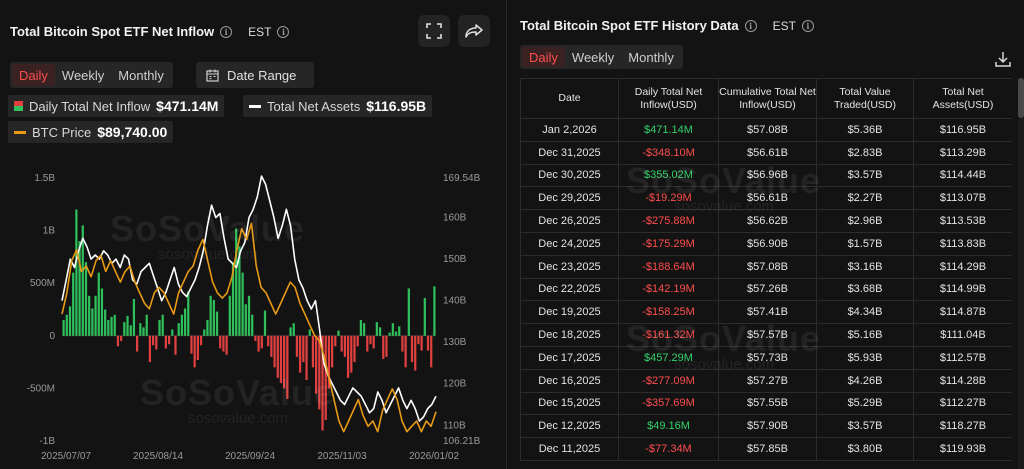 The height and width of the screenshot is (469, 1024). Describe the element at coordinates (1021, 273) in the screenshot. I see `table-scrollbar` at that location.